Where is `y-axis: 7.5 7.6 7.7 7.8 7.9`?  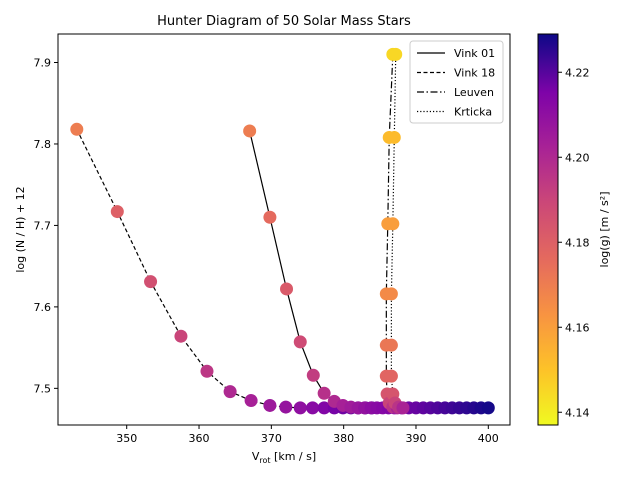
y-axis: 7.5 7.6 7.7 7.8 7.9 is located at coordinates (46, 226).